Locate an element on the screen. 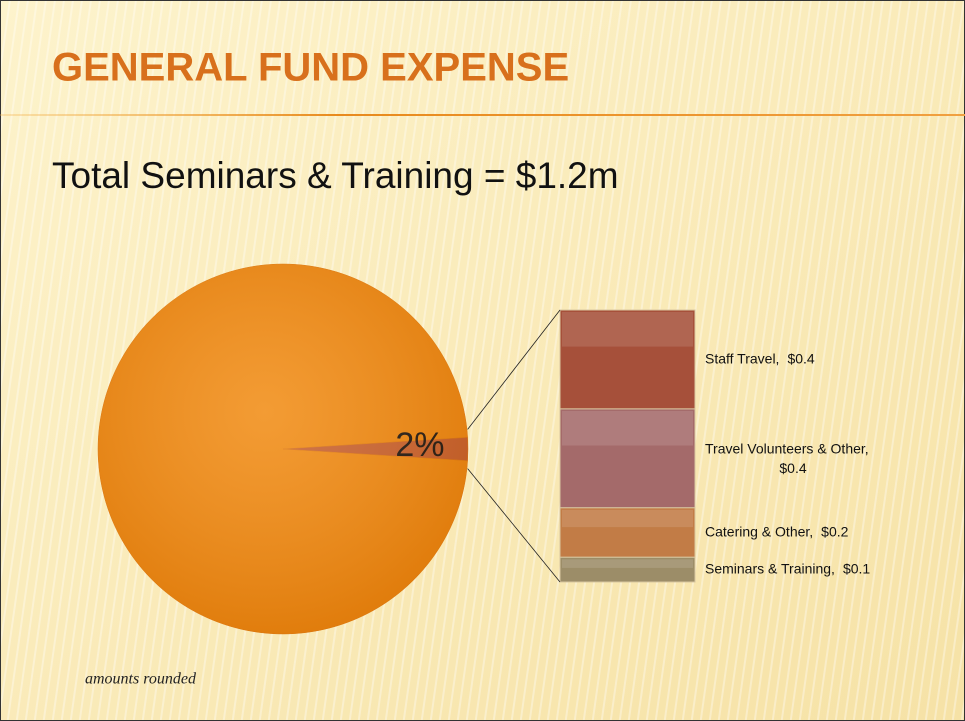 The height and width of the screenshot is (721, 965). segment-label: Travel Volunteers & Other, is located at coordinates (787, 448).